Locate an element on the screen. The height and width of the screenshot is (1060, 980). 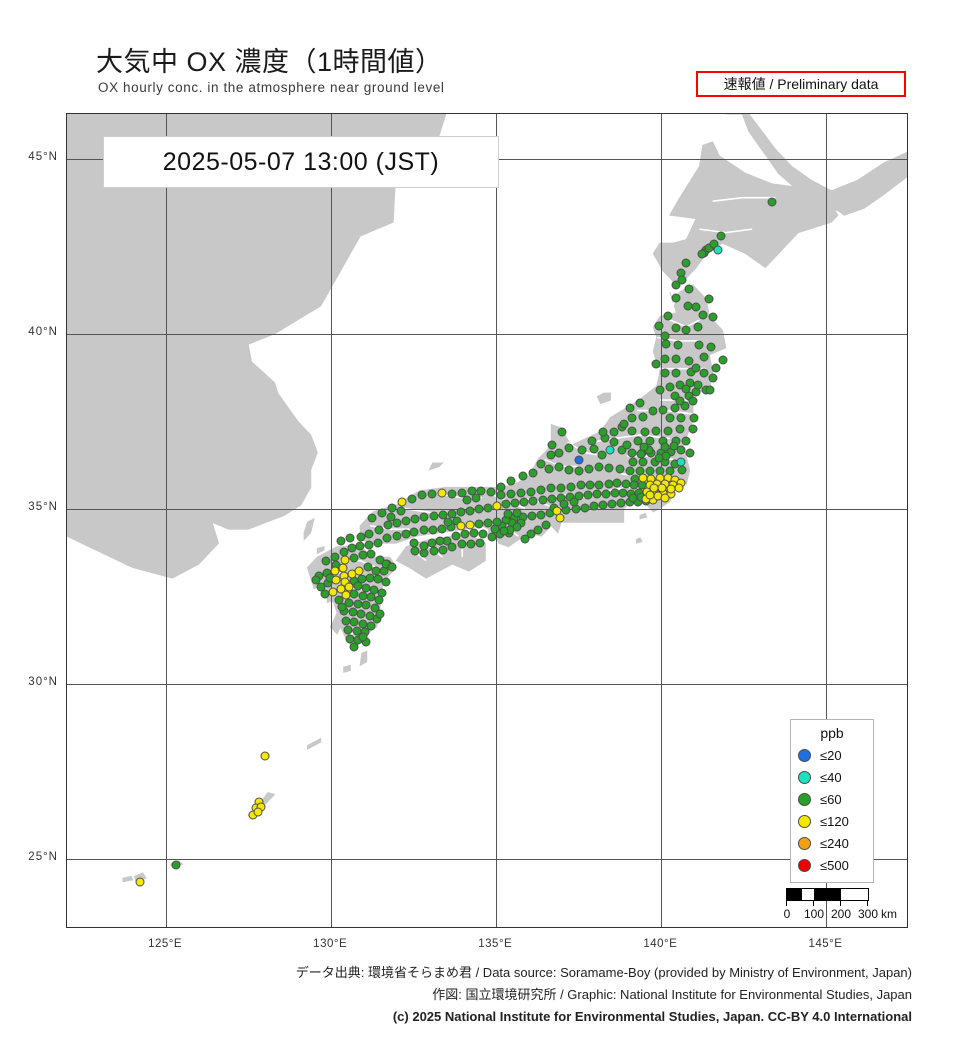
legend-item-label: ≤500 is located at coordinates (834, 865).